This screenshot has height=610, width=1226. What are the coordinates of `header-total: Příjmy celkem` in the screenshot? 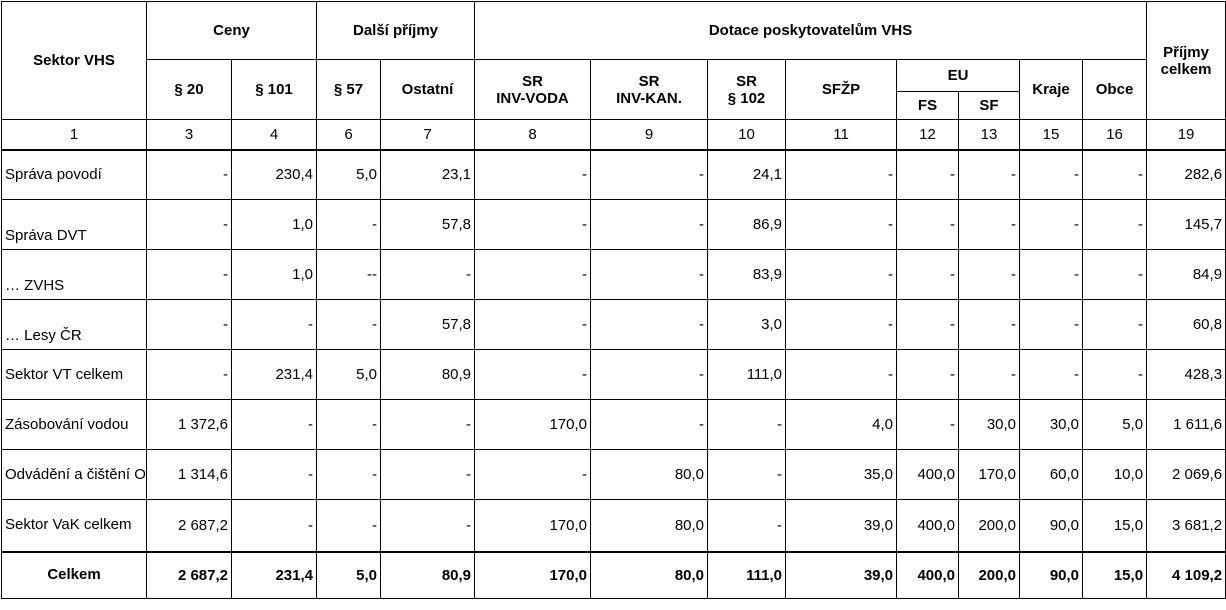 It's located at (1186, 60).